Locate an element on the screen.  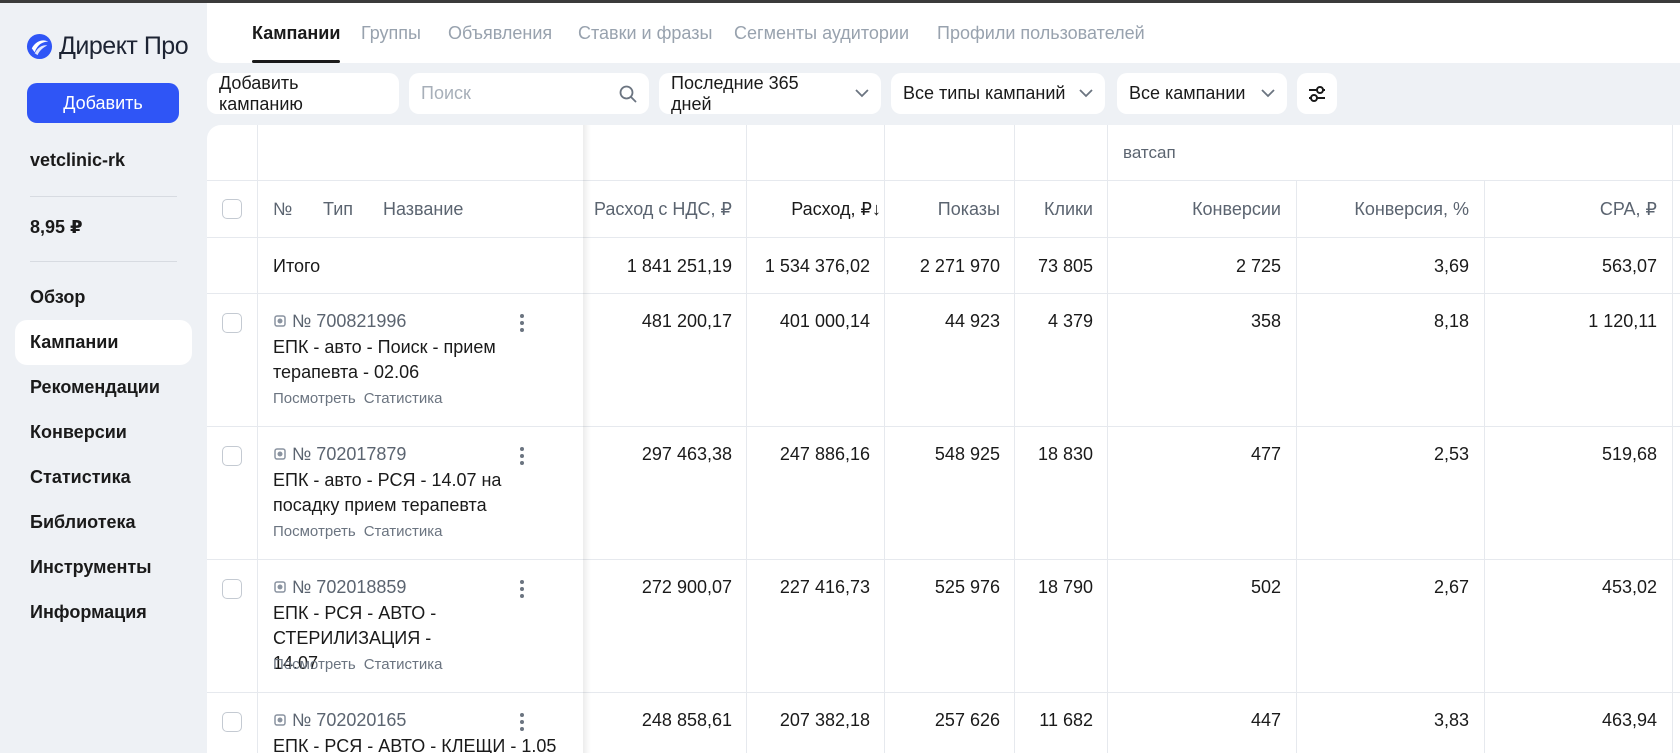
search-icon is located at coordinates (628, 94).